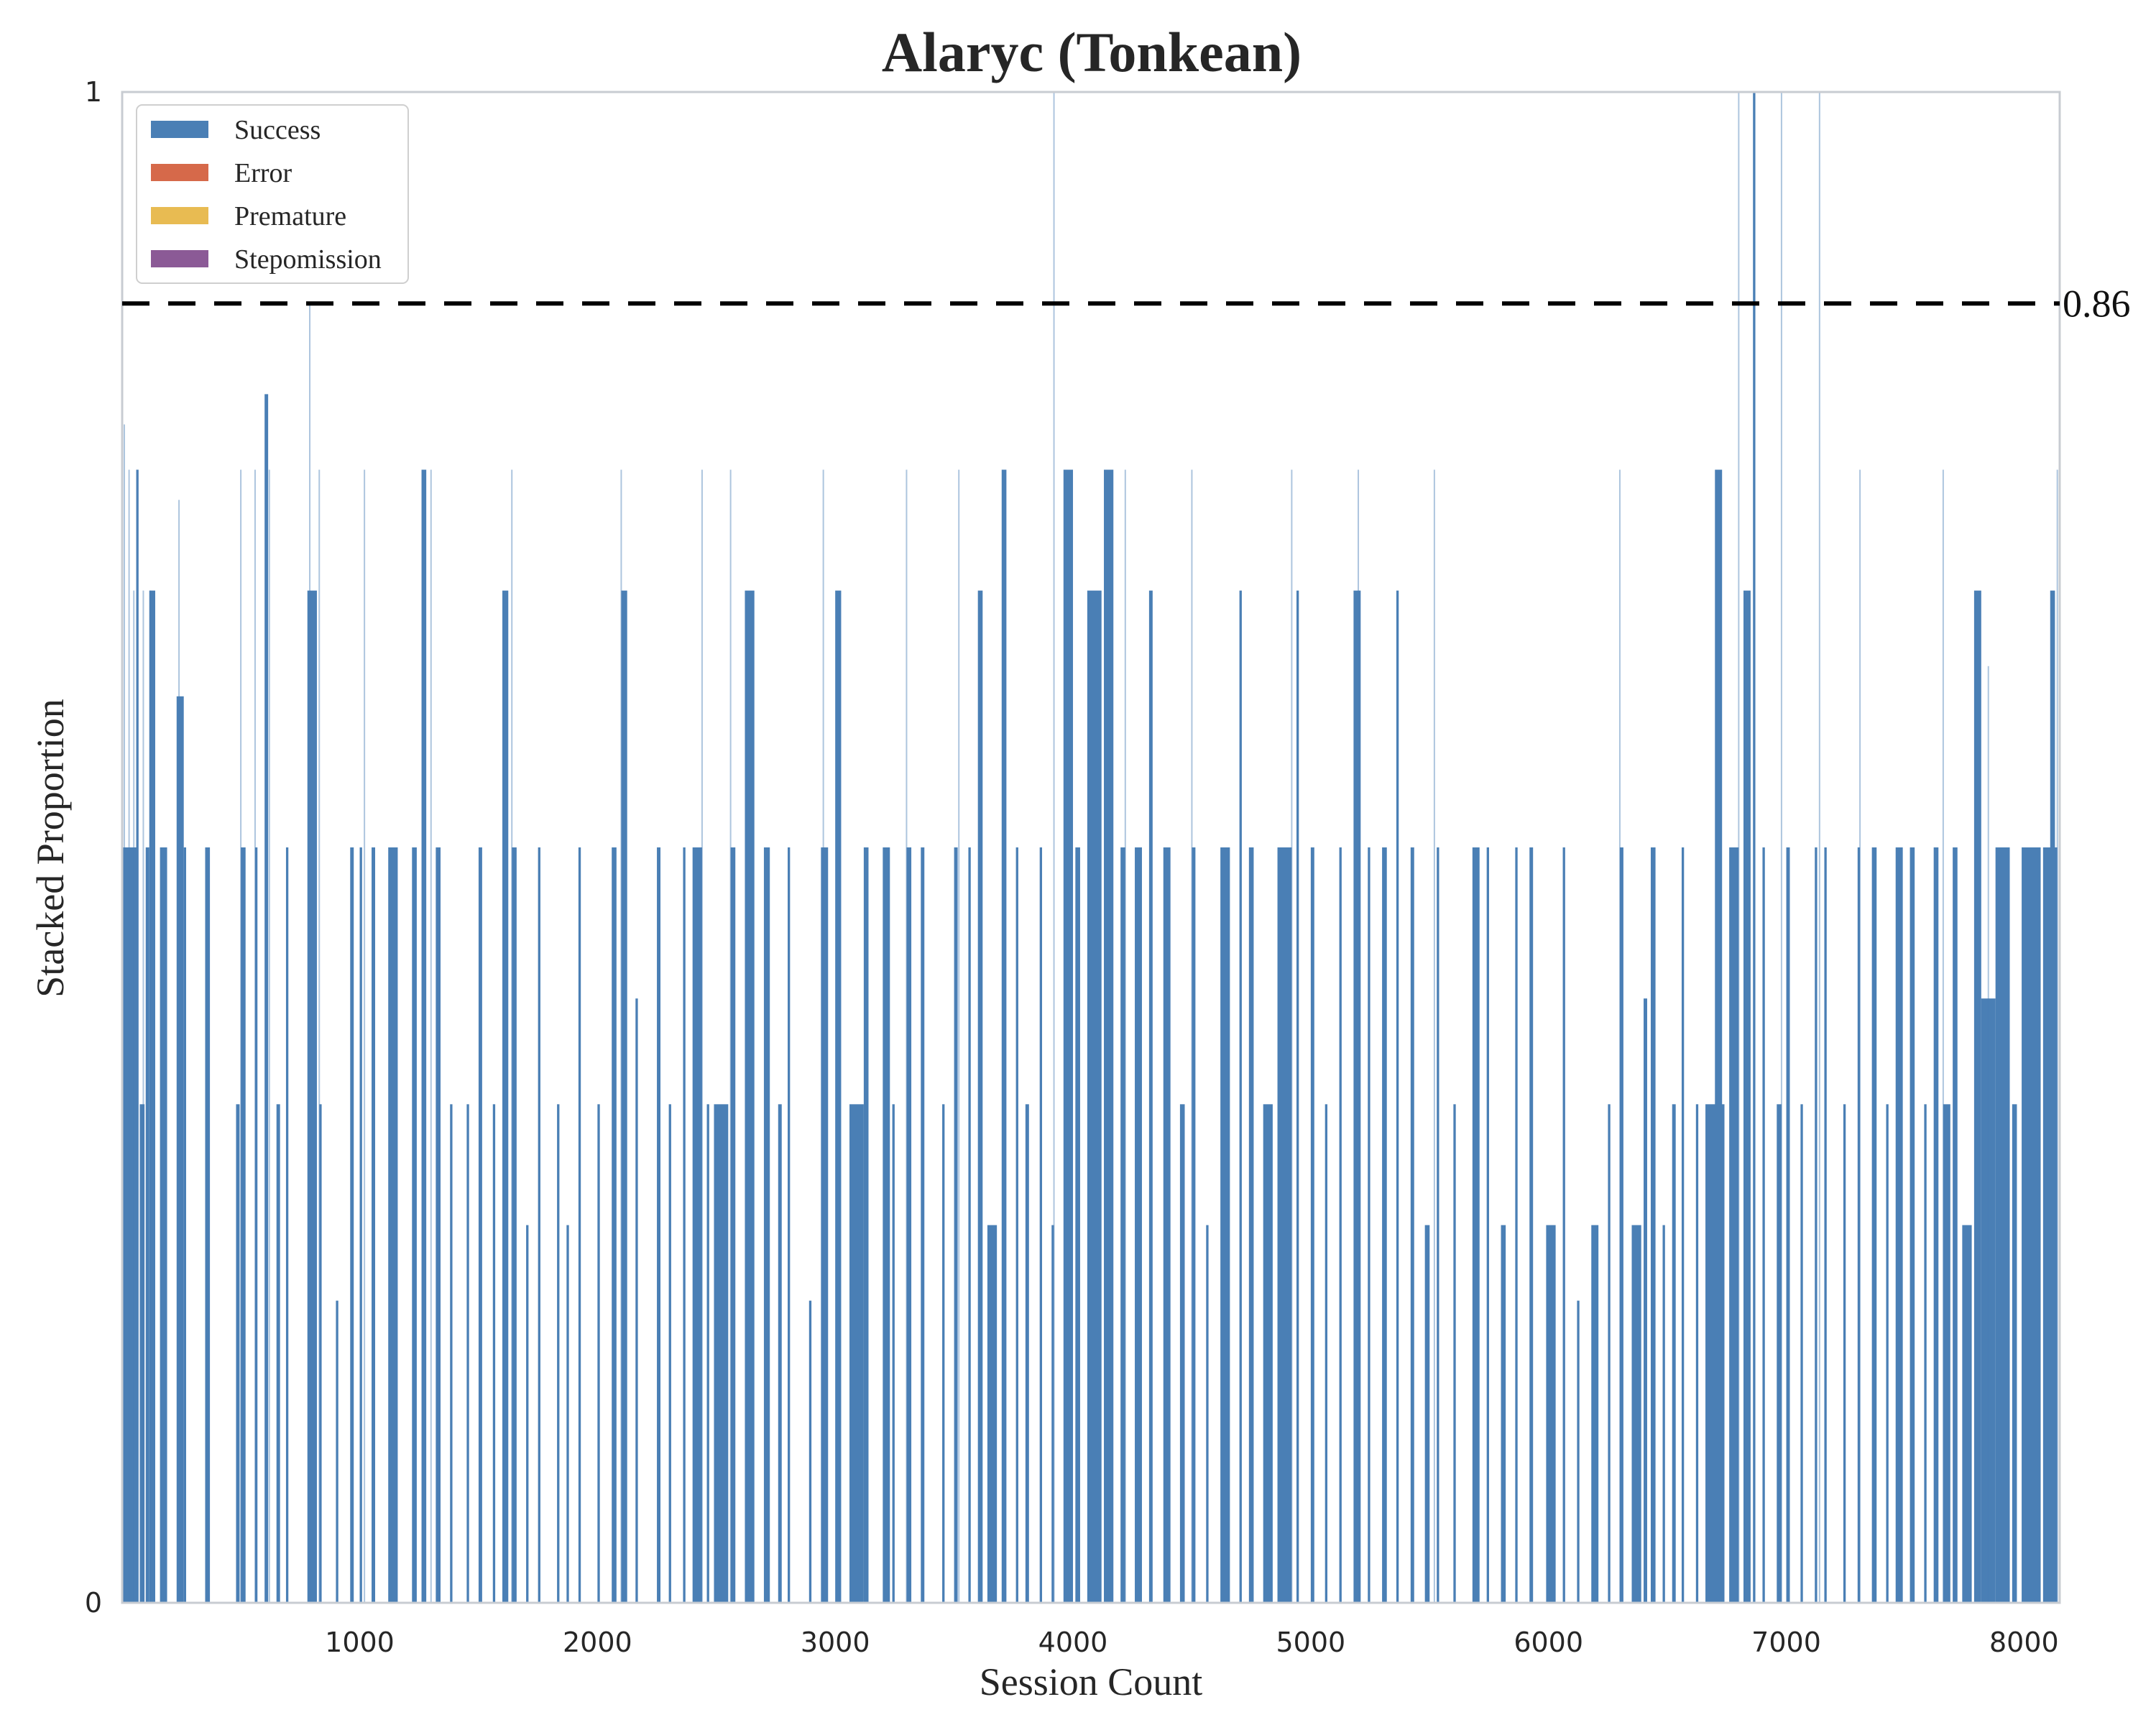 The height and width of the screenshot is (1725, 2156). I want to click on y-ticks: 01, so click(93, 847).